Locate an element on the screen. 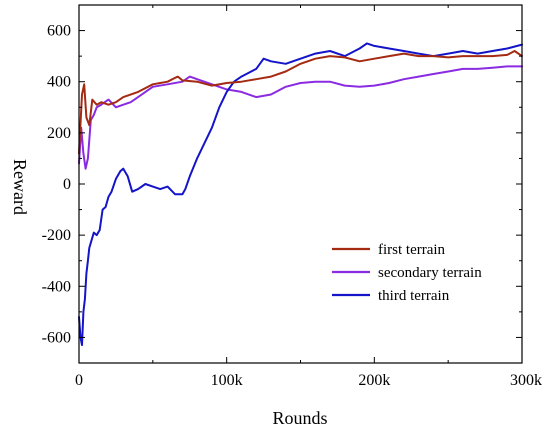 This screenshot has width=550, height=433. y-tick-label: -400 is located at coordinates (56, 286).